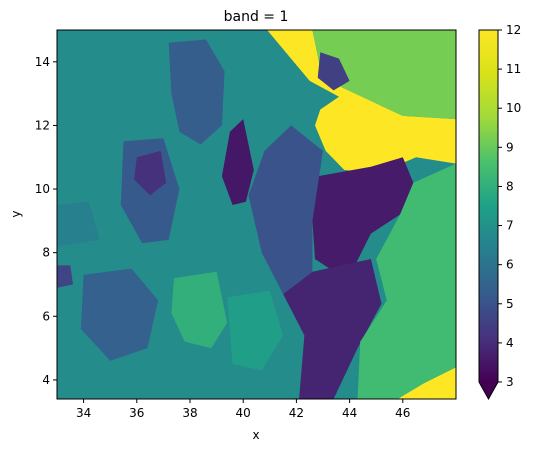 This screenshot has width=534, height=453. What do you see at coordinates (402, 413) in the screenshot?
I see `x-tick-label: 46` at bounding box center [402, 413].